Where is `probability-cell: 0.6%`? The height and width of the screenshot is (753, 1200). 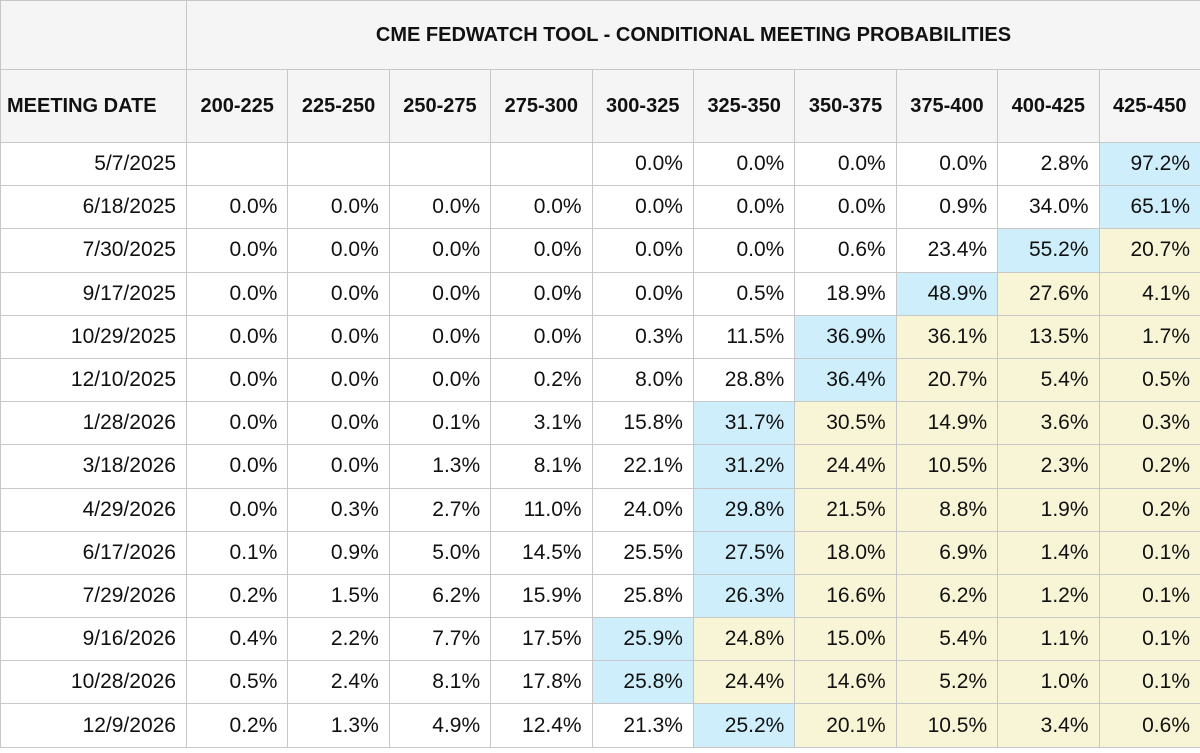
probability-cell: 0.6% is located at coordinates (845, 250).